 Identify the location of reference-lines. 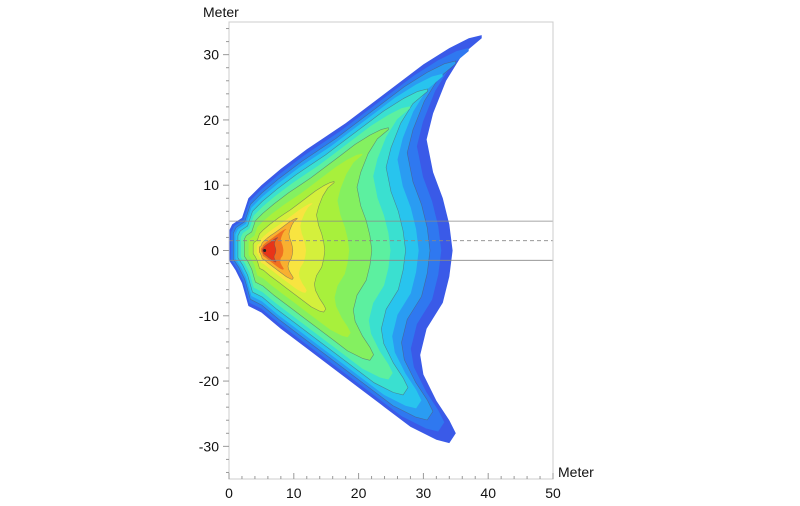
(391, 240).